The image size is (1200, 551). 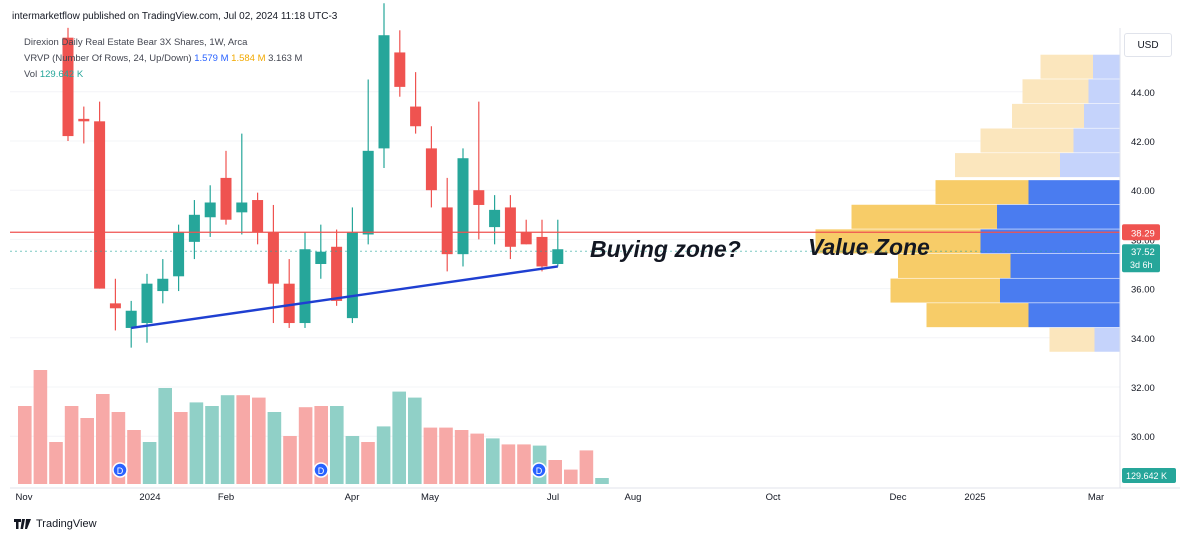 What do you see at coordinates (1143, 93) in the screenshot?
I see `price-tick-label: 44.00` at bounding box center [1143, 93].